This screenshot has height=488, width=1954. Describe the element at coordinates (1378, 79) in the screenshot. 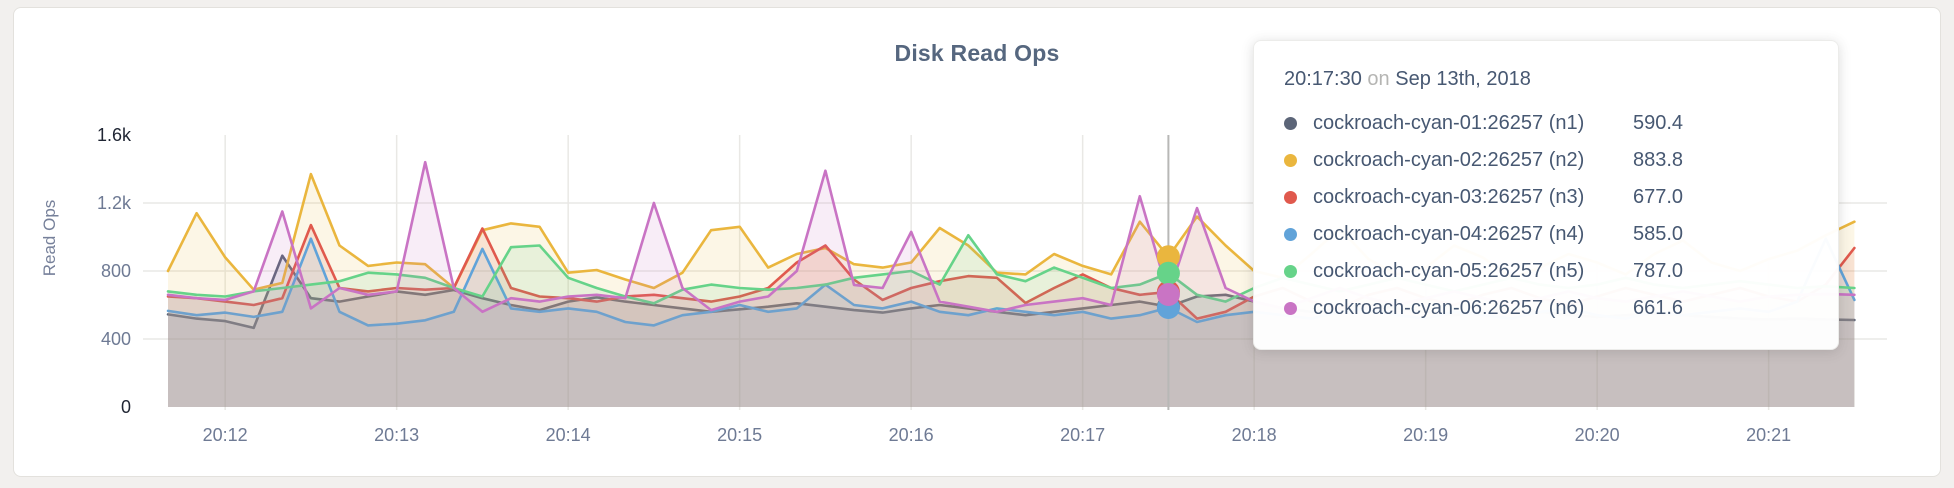

I see `tooltip-conjunction: on` at that location.